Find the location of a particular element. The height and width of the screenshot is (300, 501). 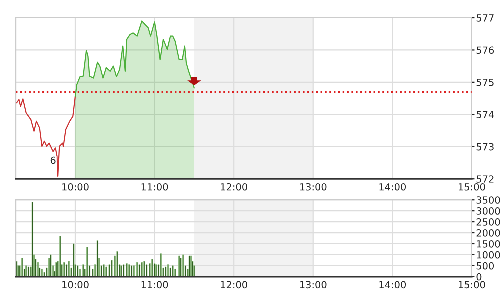

y-tick-label: 577 is located at coordinates (485, 18).